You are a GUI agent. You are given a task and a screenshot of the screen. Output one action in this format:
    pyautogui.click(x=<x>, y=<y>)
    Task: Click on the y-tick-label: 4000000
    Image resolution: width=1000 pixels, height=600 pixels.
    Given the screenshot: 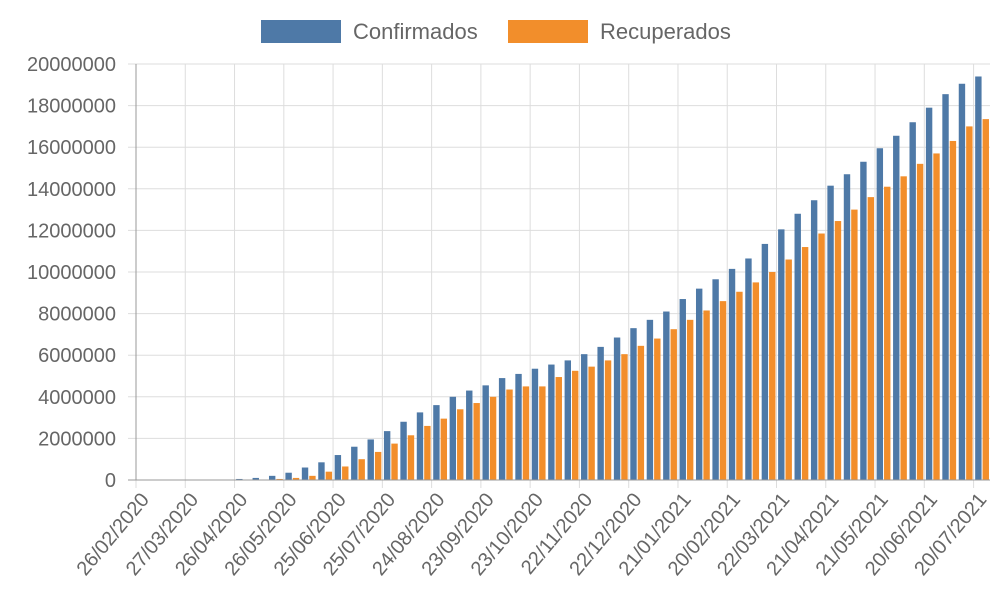 What is the action you would take?
    pyautogui.click(x=77, y=398)
    